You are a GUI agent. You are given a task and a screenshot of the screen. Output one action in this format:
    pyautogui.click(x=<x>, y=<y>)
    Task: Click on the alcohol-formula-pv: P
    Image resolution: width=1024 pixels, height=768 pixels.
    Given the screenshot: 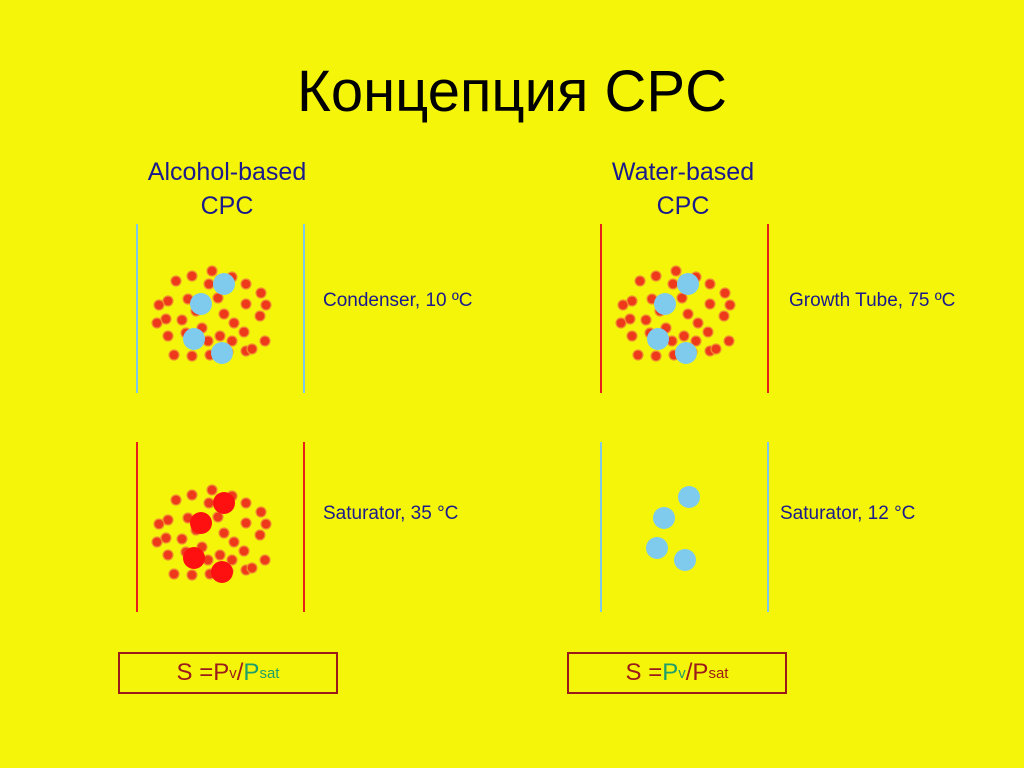 What is the action you would take?
    pyautogui.click(x=221, y=672)
    